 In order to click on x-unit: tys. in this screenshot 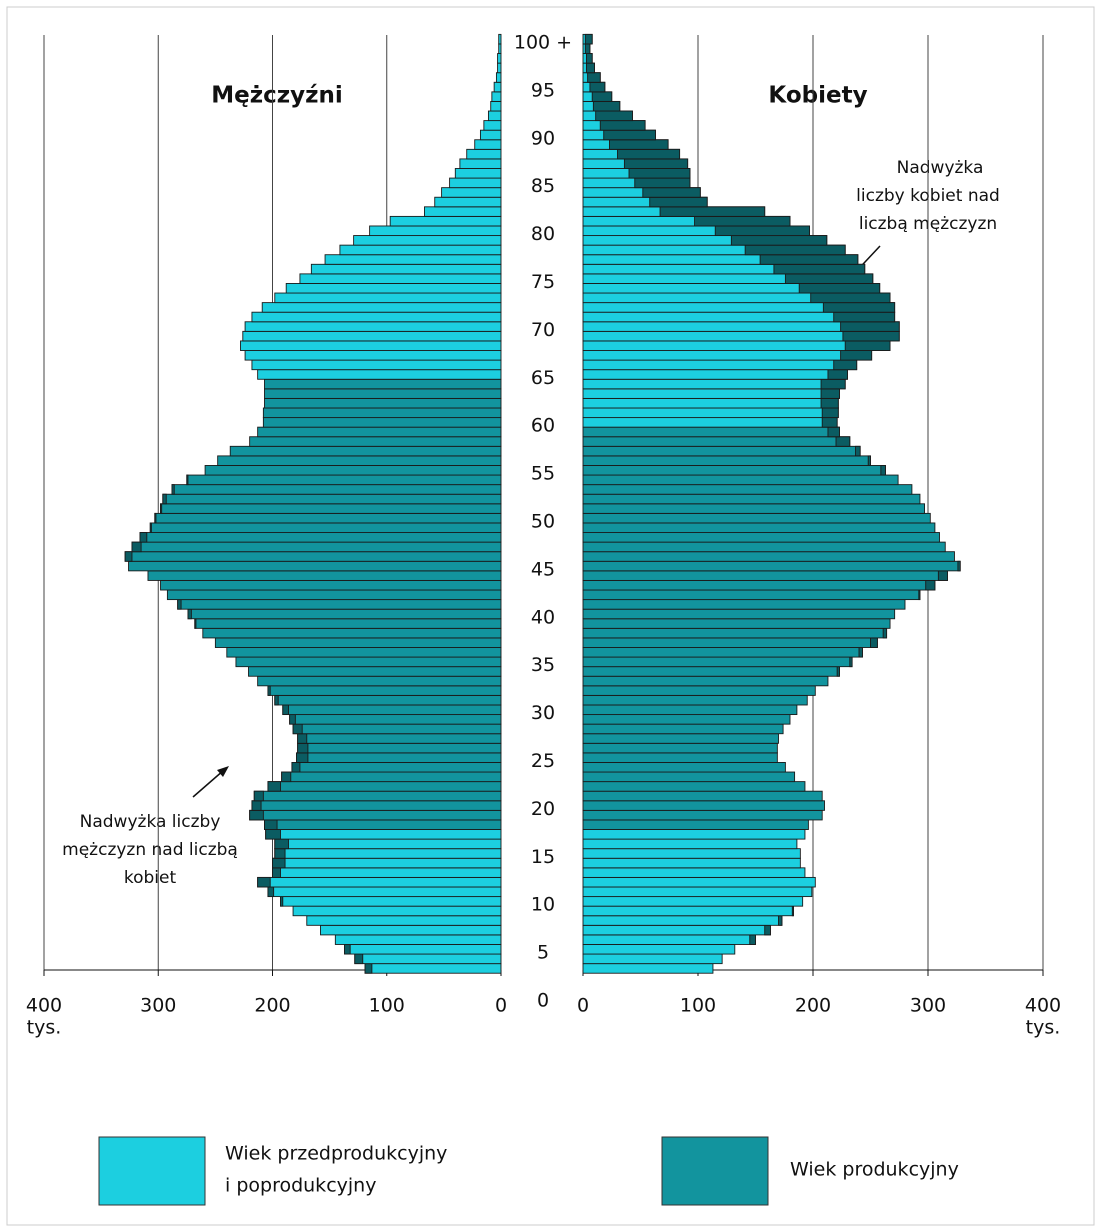, I will do `click(44, 1028)`.